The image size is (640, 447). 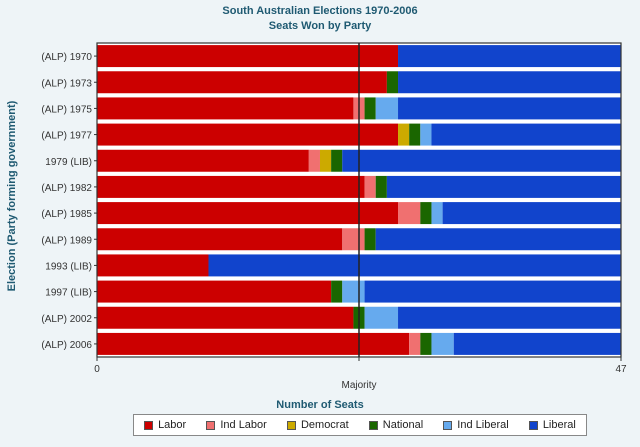 What do you see at coordinates (358, 385) in the screenshot?
I see `majority-label: Majority` at bounding box center [358, 385].